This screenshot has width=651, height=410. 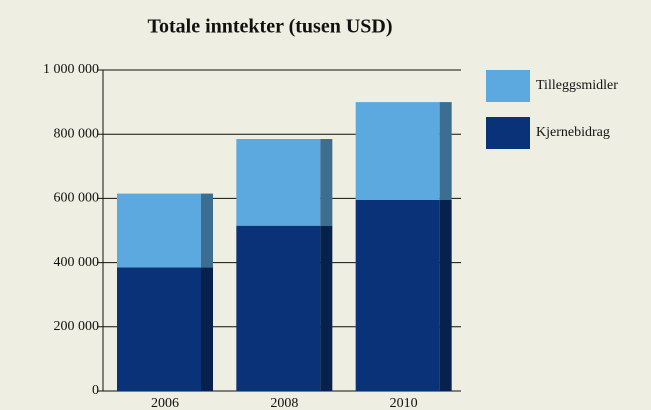 I want to click on y-tick-label: 0, so click(x=95, y=390).